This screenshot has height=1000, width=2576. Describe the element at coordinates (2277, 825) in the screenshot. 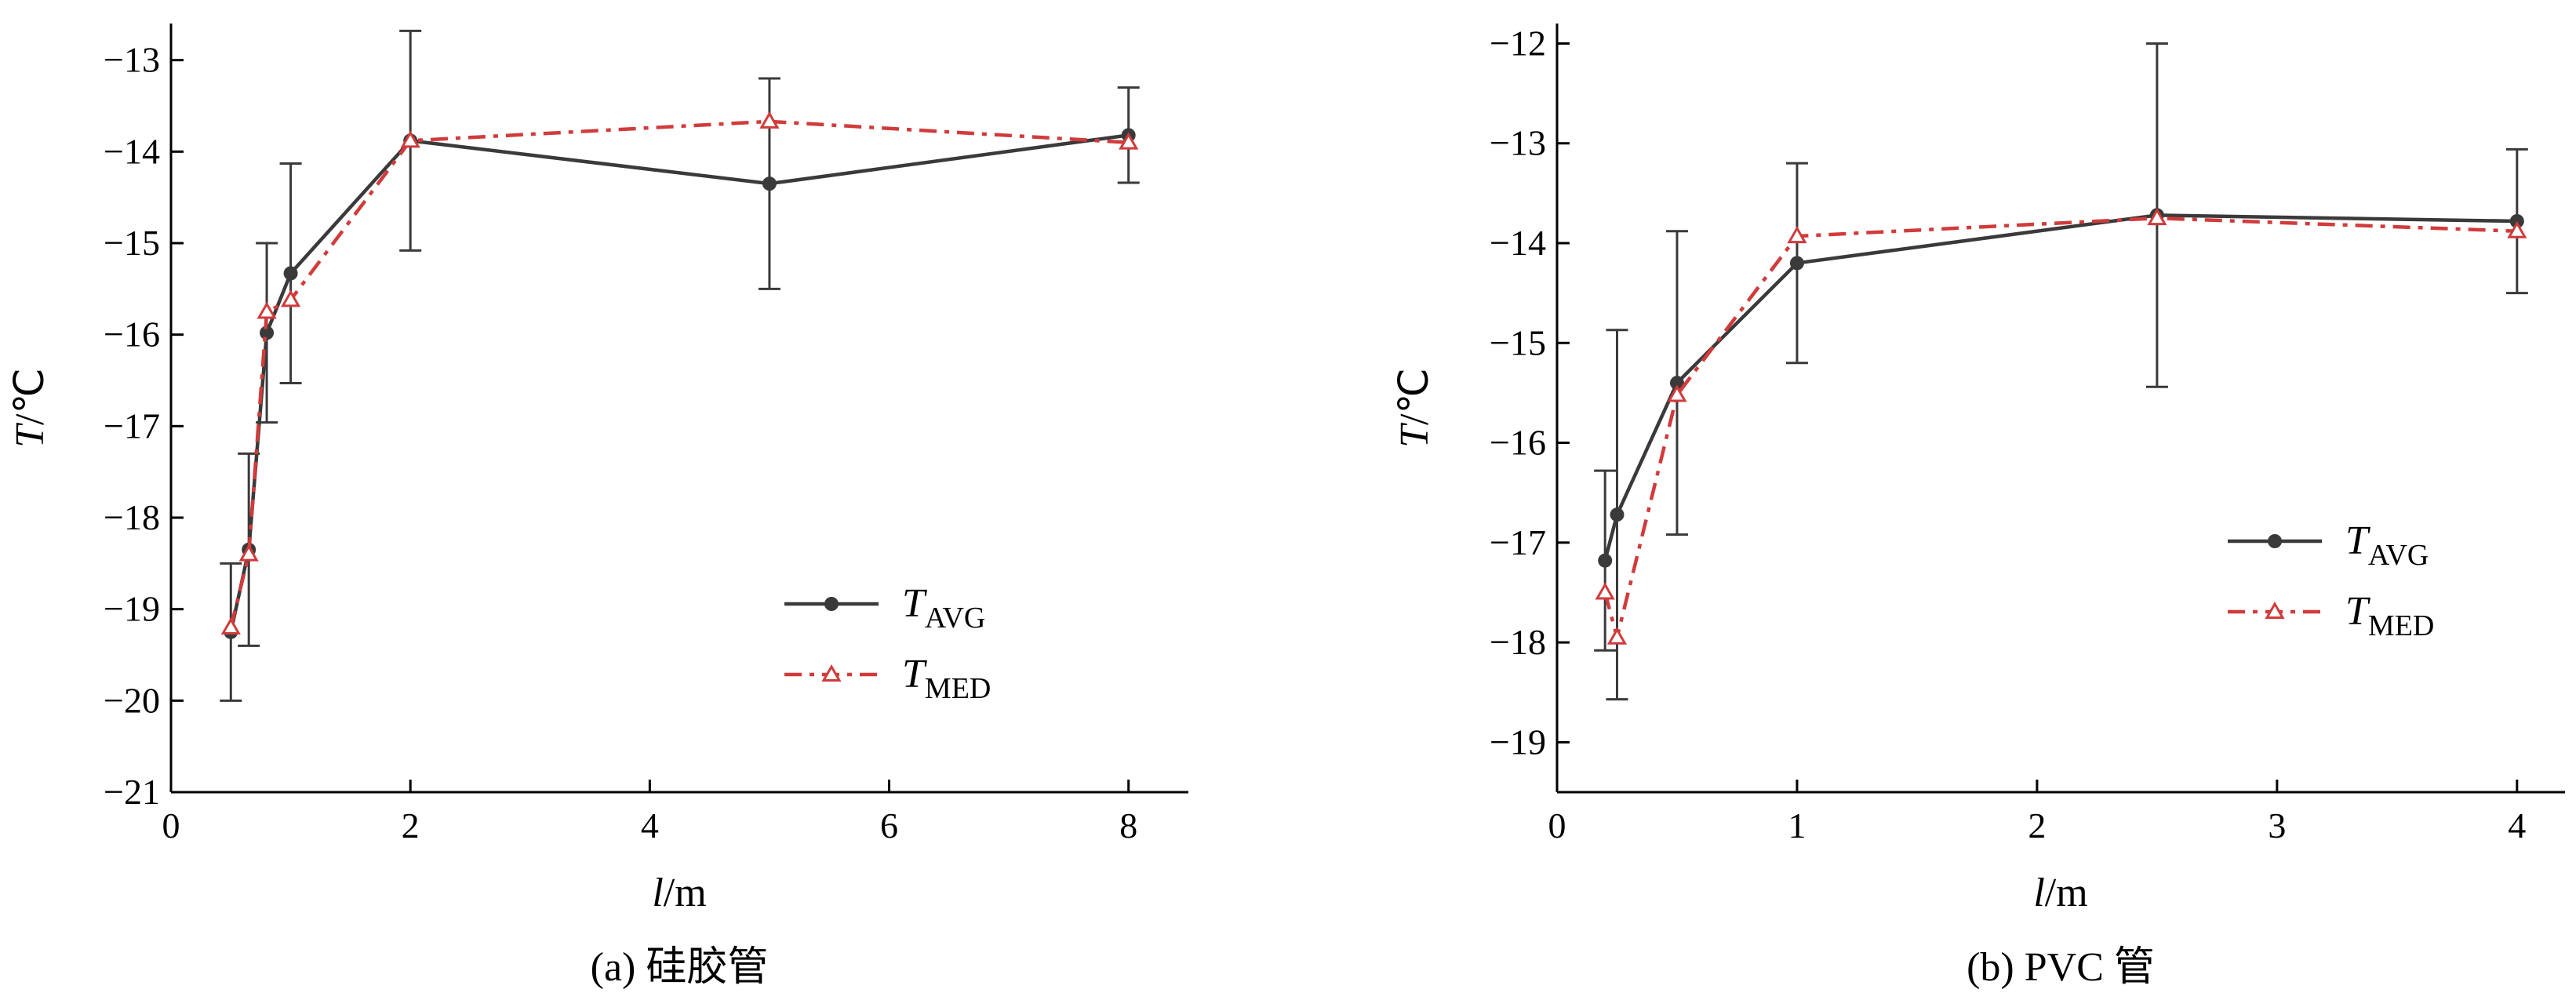

I see `x-tick-label: 3` at that location.